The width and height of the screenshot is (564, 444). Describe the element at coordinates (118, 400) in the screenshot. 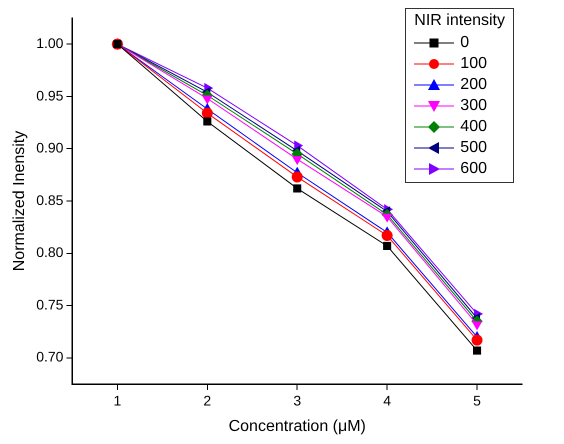

I see `x-tick-label: 1` at that location.